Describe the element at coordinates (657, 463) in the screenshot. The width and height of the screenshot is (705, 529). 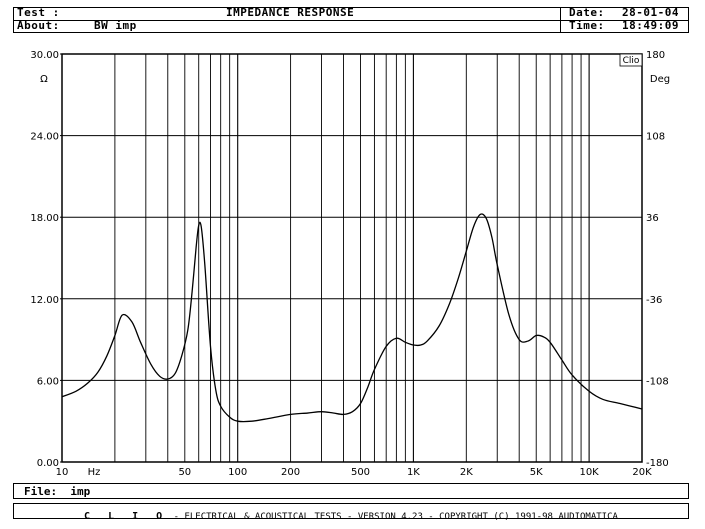
I see `y2-tick-label: -180` at that location.